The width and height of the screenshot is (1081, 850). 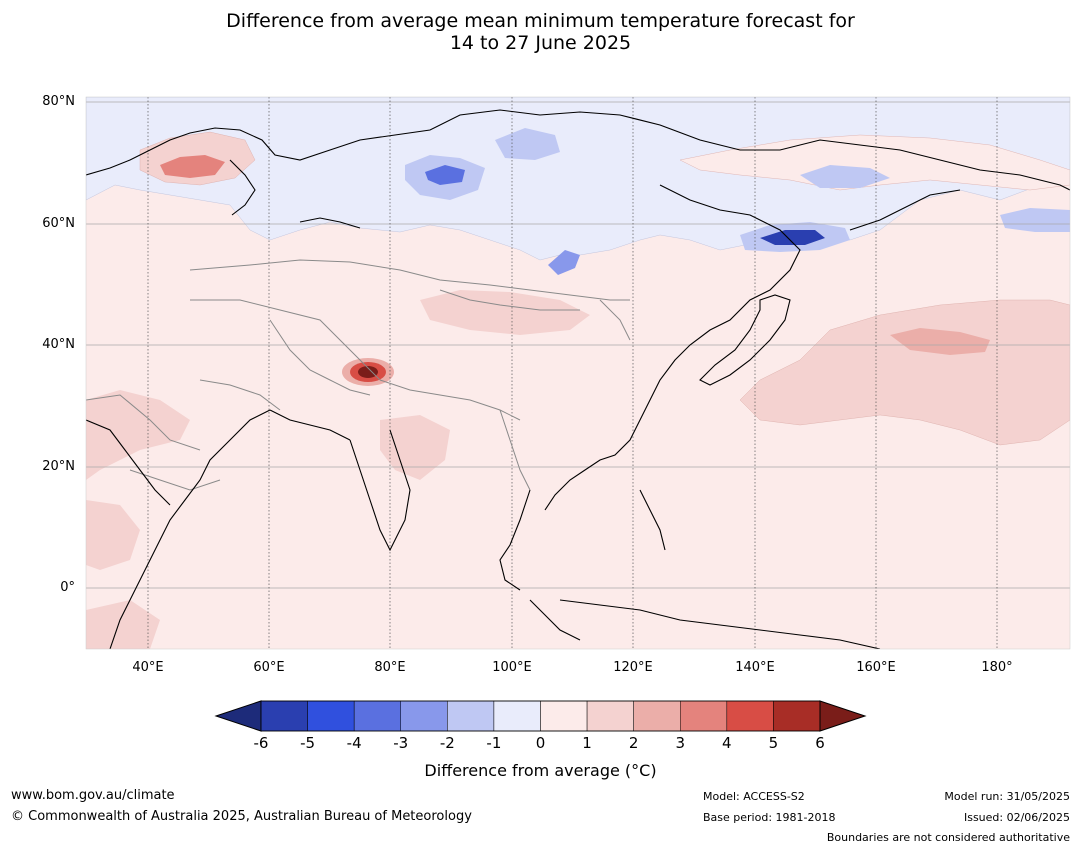 I want to click on colorbar-title: Difference from average (°C), so click(x=540, y=770).